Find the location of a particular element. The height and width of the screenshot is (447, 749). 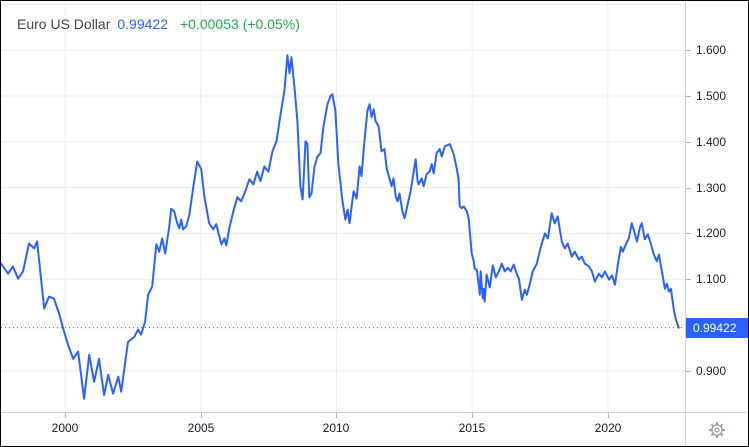

price-badge: 0.99422 is located at coordinates (717, 328).